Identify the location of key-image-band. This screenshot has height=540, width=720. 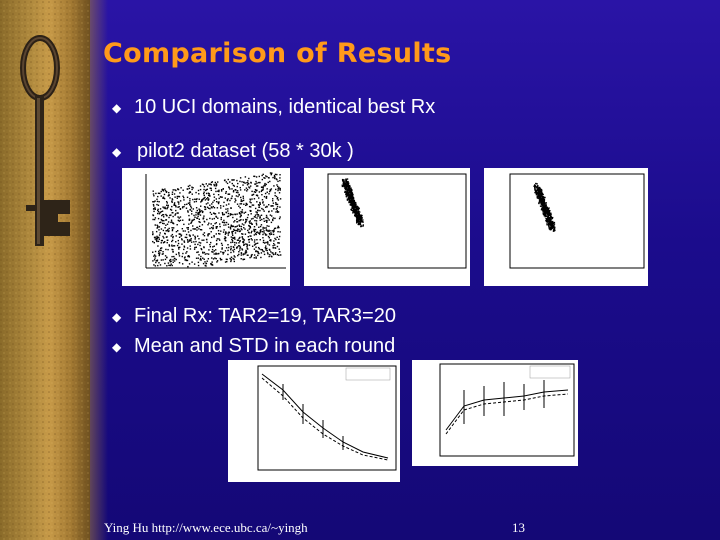
(45, 270).